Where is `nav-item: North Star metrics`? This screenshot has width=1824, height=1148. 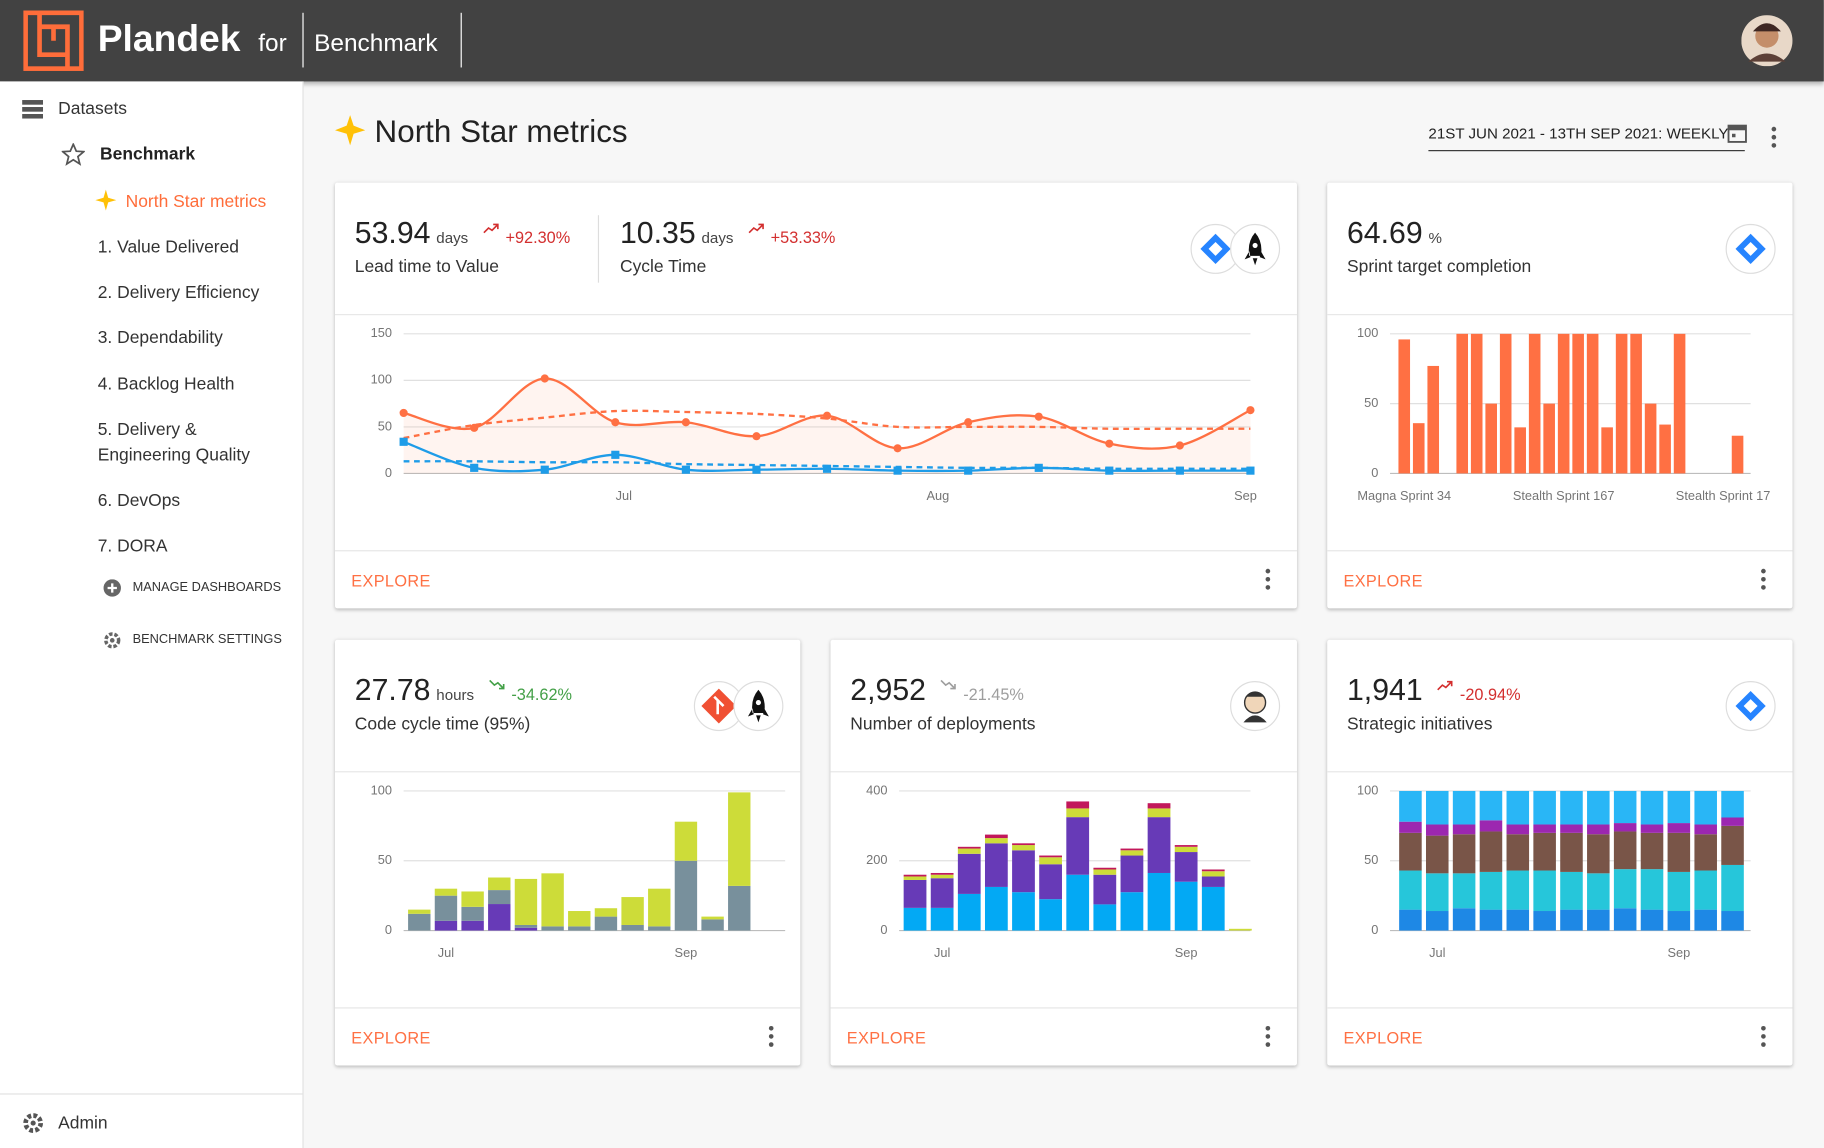
nav-item: North Star metrics is located at coordinates (196, 201).